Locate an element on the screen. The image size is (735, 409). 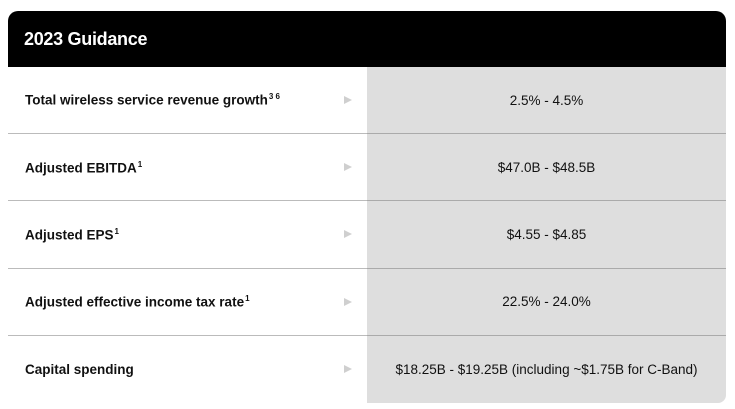
row-label-cell: Capital spending is located at coordinates (187, 369).